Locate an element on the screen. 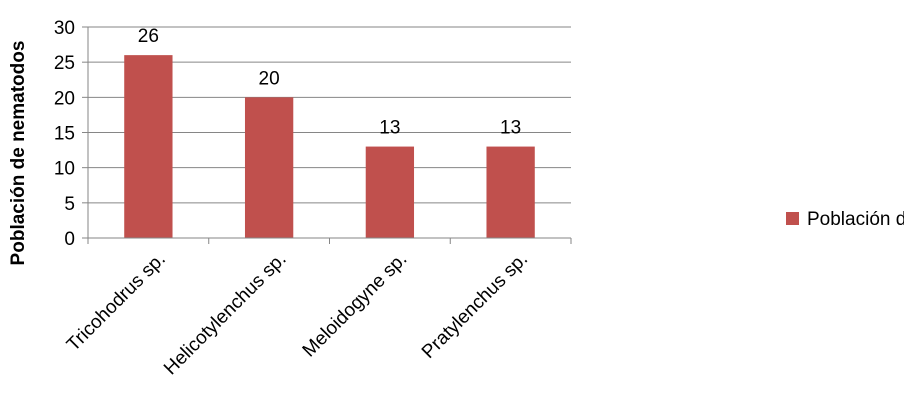 The height and width of the screenshot is (415, 904). data-label: 26 is located at coordinates (148, 36).